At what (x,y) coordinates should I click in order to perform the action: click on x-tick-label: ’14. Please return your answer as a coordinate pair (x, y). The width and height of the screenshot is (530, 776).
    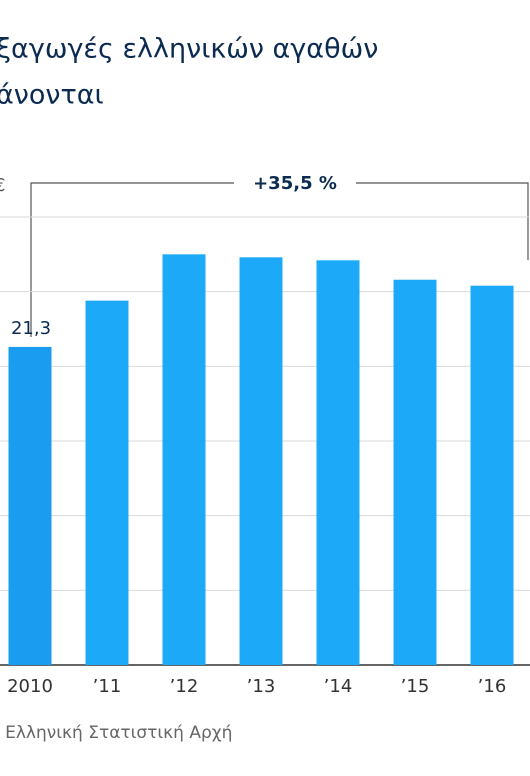
    Looking at the image, I should click on (338, 686).